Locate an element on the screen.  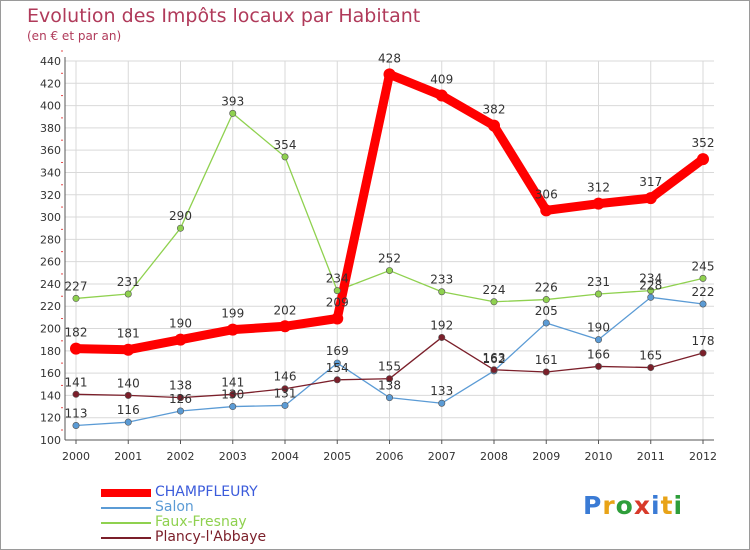
data-label-plancy-l-abbaye: 155 is located at coordinates (389, 367).